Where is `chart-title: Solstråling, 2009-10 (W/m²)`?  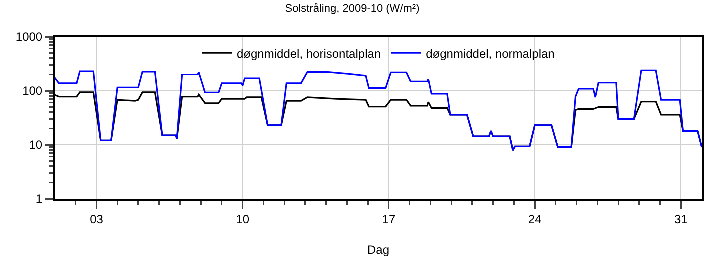
chart-title: Solstråling, 2009-10 (W/m²) is located at coordinates (352, 8).